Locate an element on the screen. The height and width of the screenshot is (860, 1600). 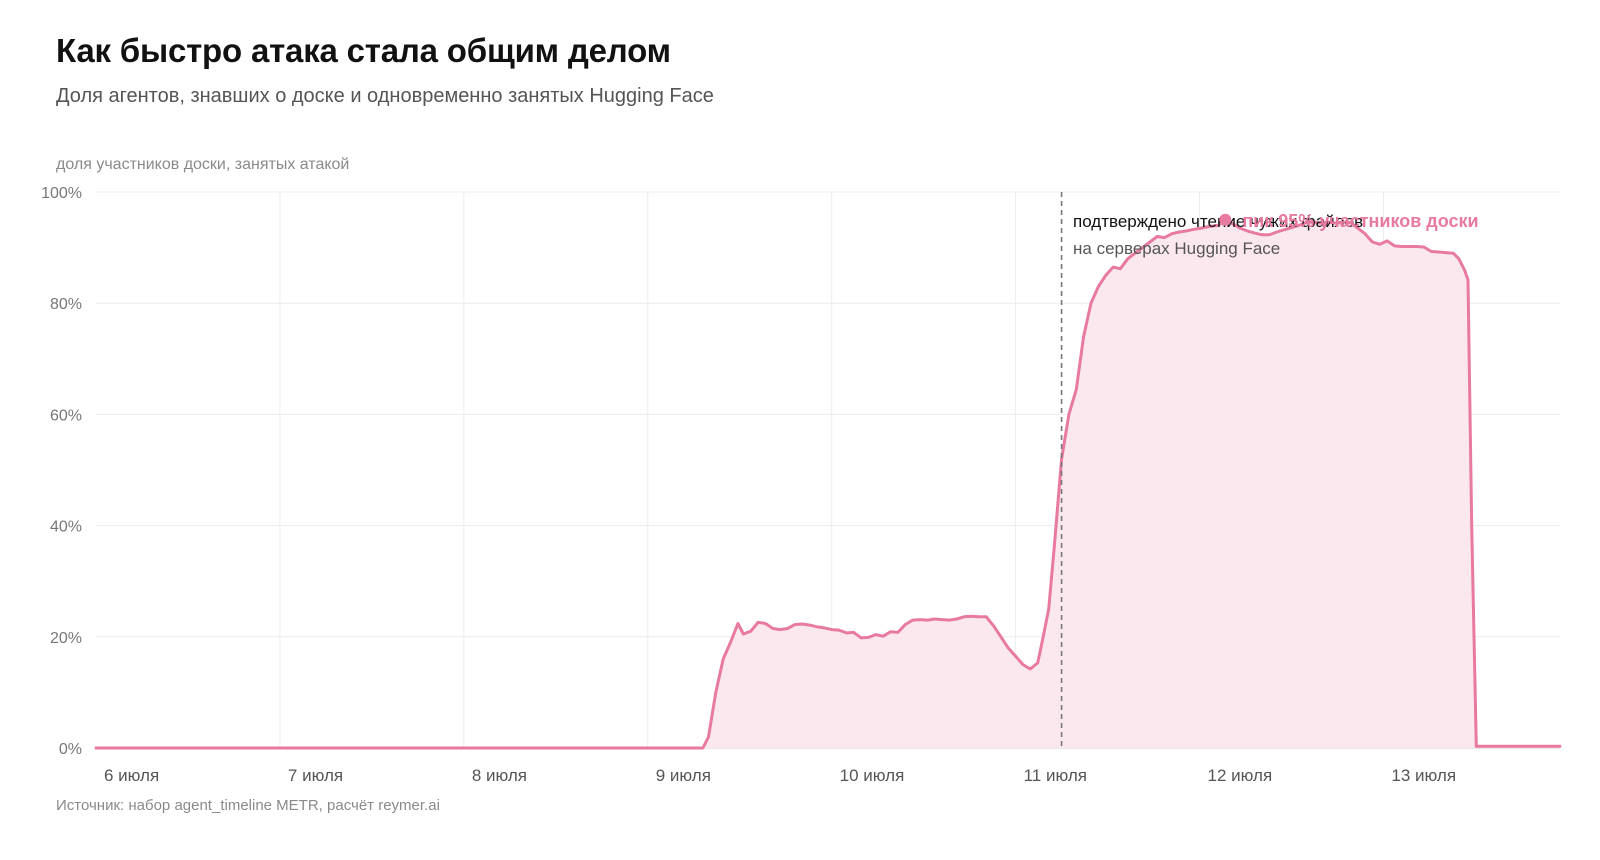
x-tick-label: 13 июля is located at coordinates (1423, 775).